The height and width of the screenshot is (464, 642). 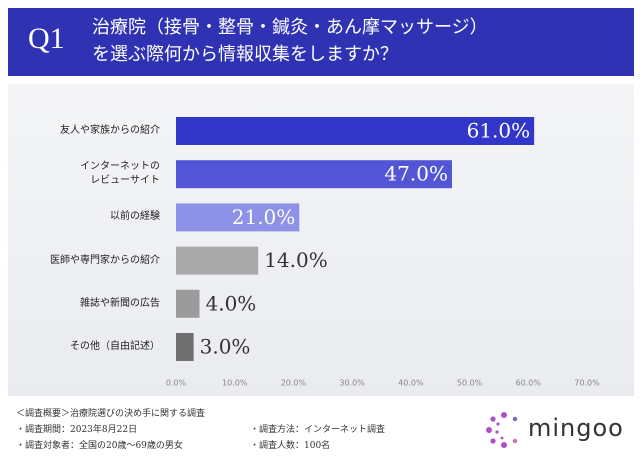 What do you see at coordinates (99, 446) in the screenshot?
I see `footer-line: ・調査対象者：全国の20歳～69歳の男女` at bounding box center [99, 446].